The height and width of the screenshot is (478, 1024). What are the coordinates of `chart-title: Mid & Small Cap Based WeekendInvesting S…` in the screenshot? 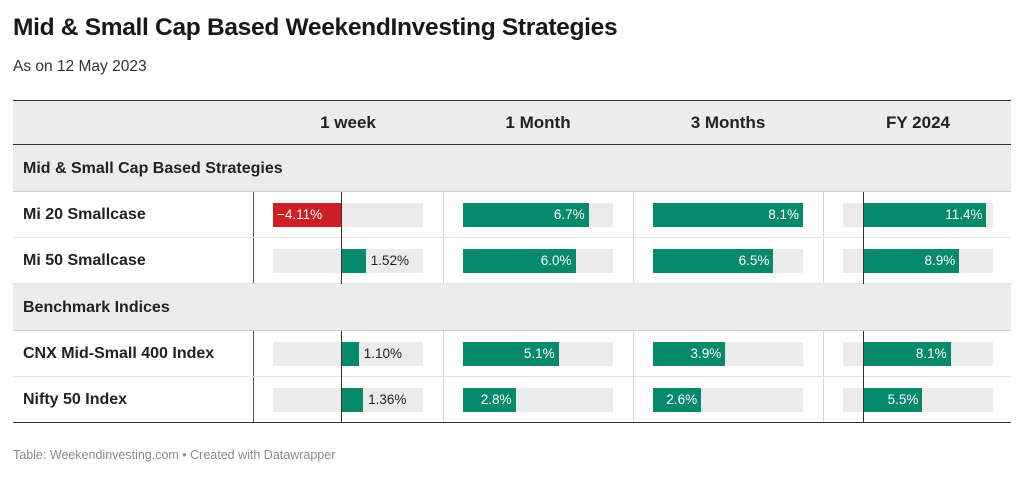 It's located at (315, 27).